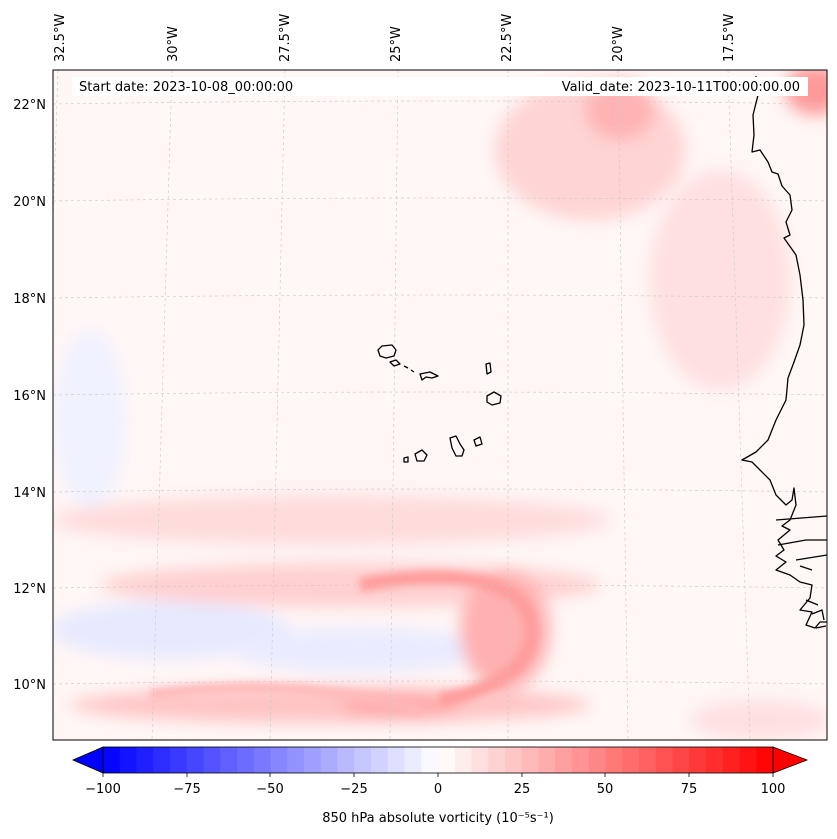 The width and height of the screenshot is (837, 839). I want to click on colorbar-tick-label: −25, so click(353, 789).